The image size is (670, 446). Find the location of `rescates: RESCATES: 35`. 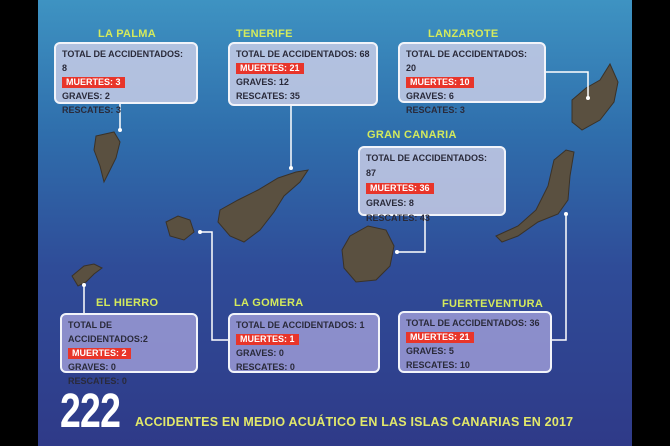

rescates: RESCATES: 35 is located at coordinates (268, 96).